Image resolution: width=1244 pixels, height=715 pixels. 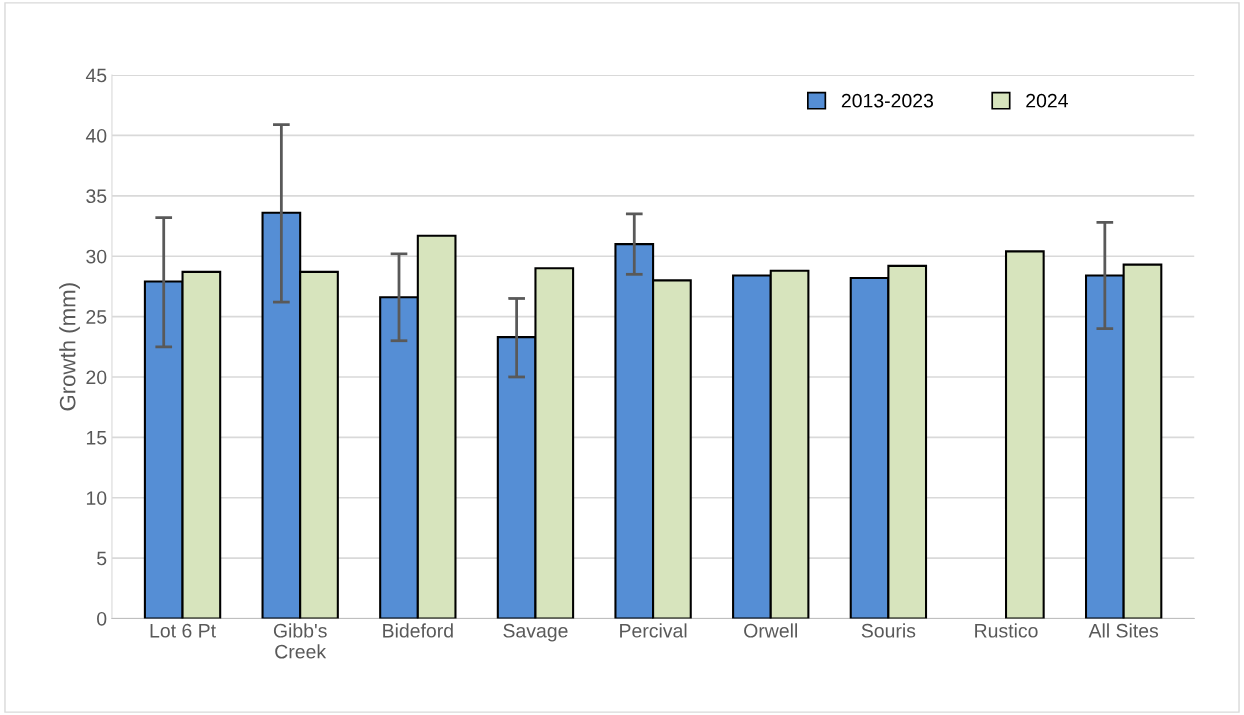 I want to click on x-tick-label: Gibb's Creek, so click(x=300, y=641).